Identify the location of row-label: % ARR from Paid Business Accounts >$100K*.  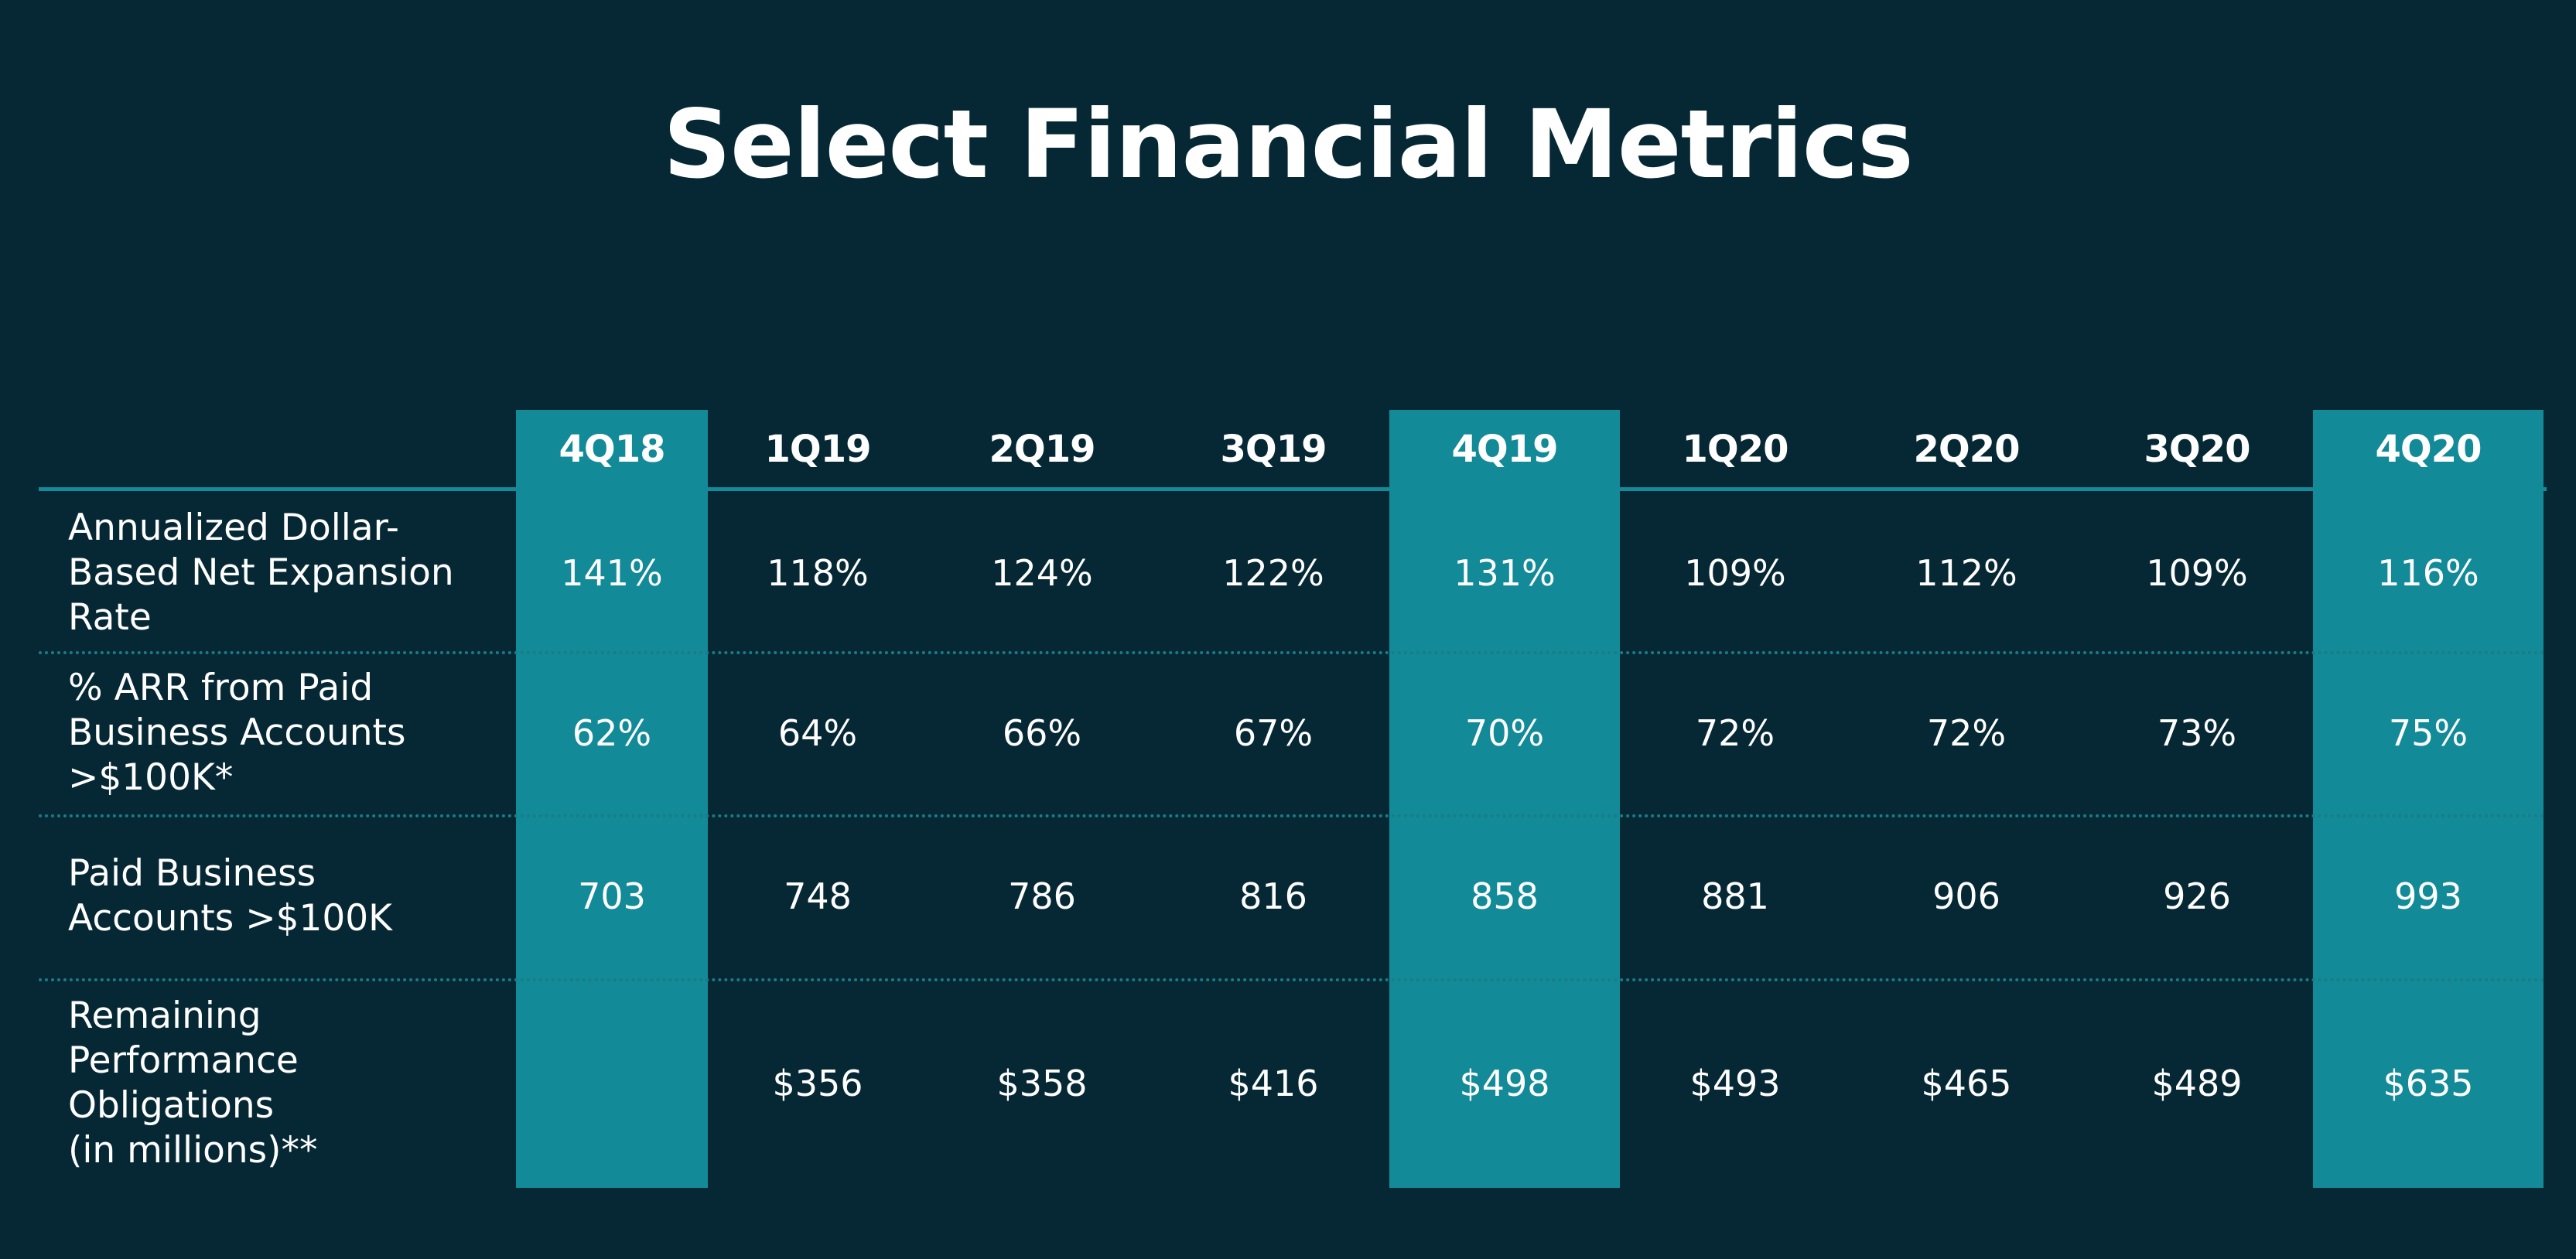
(292, 733).